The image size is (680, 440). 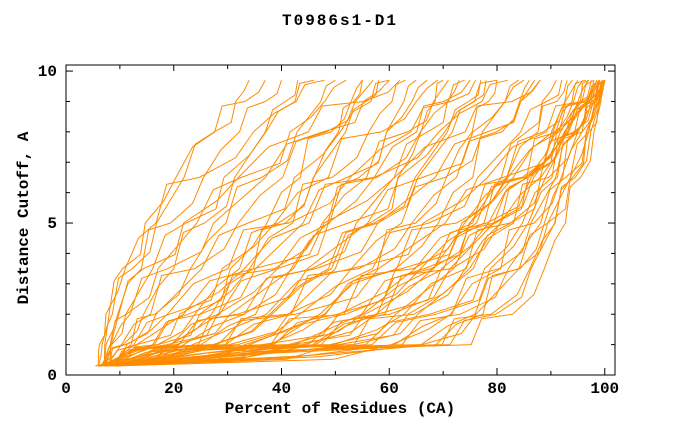 I want to click on model-curve, so click(x=173, y=223).